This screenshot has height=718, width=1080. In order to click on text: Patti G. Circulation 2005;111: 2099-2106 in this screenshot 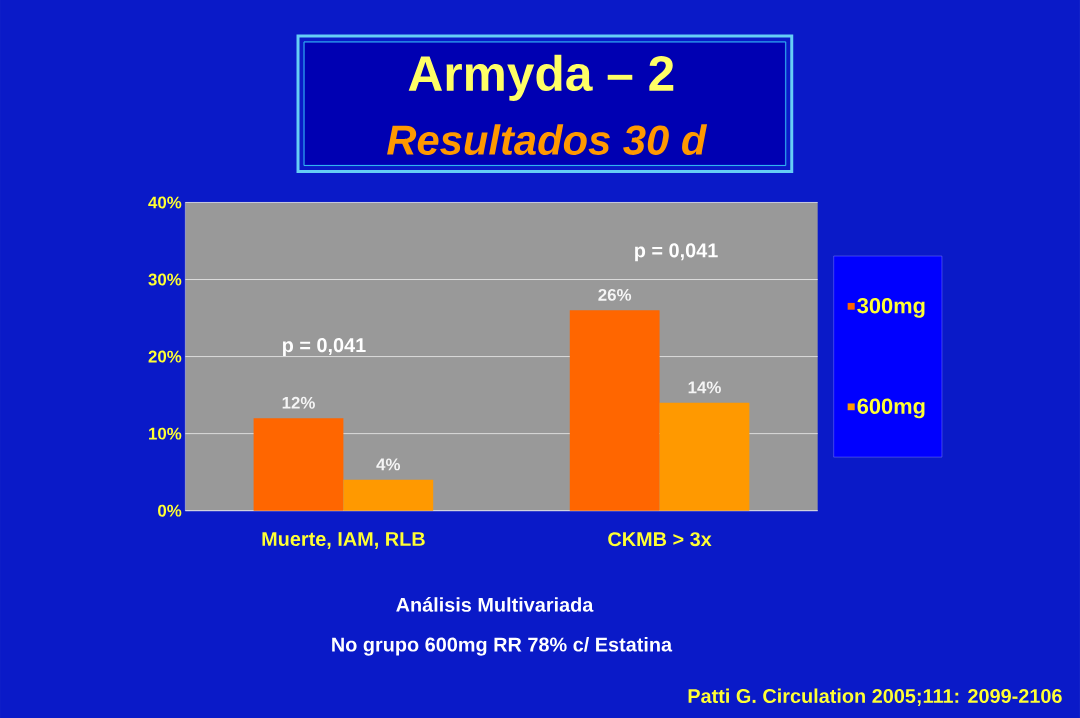, I will do `click(875, 697)`.